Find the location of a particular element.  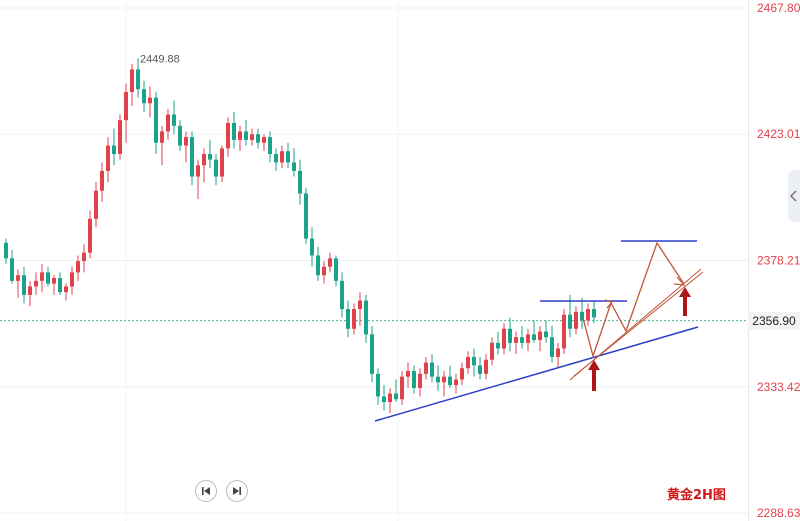

support-trendline is located at coordinates (536, 374).